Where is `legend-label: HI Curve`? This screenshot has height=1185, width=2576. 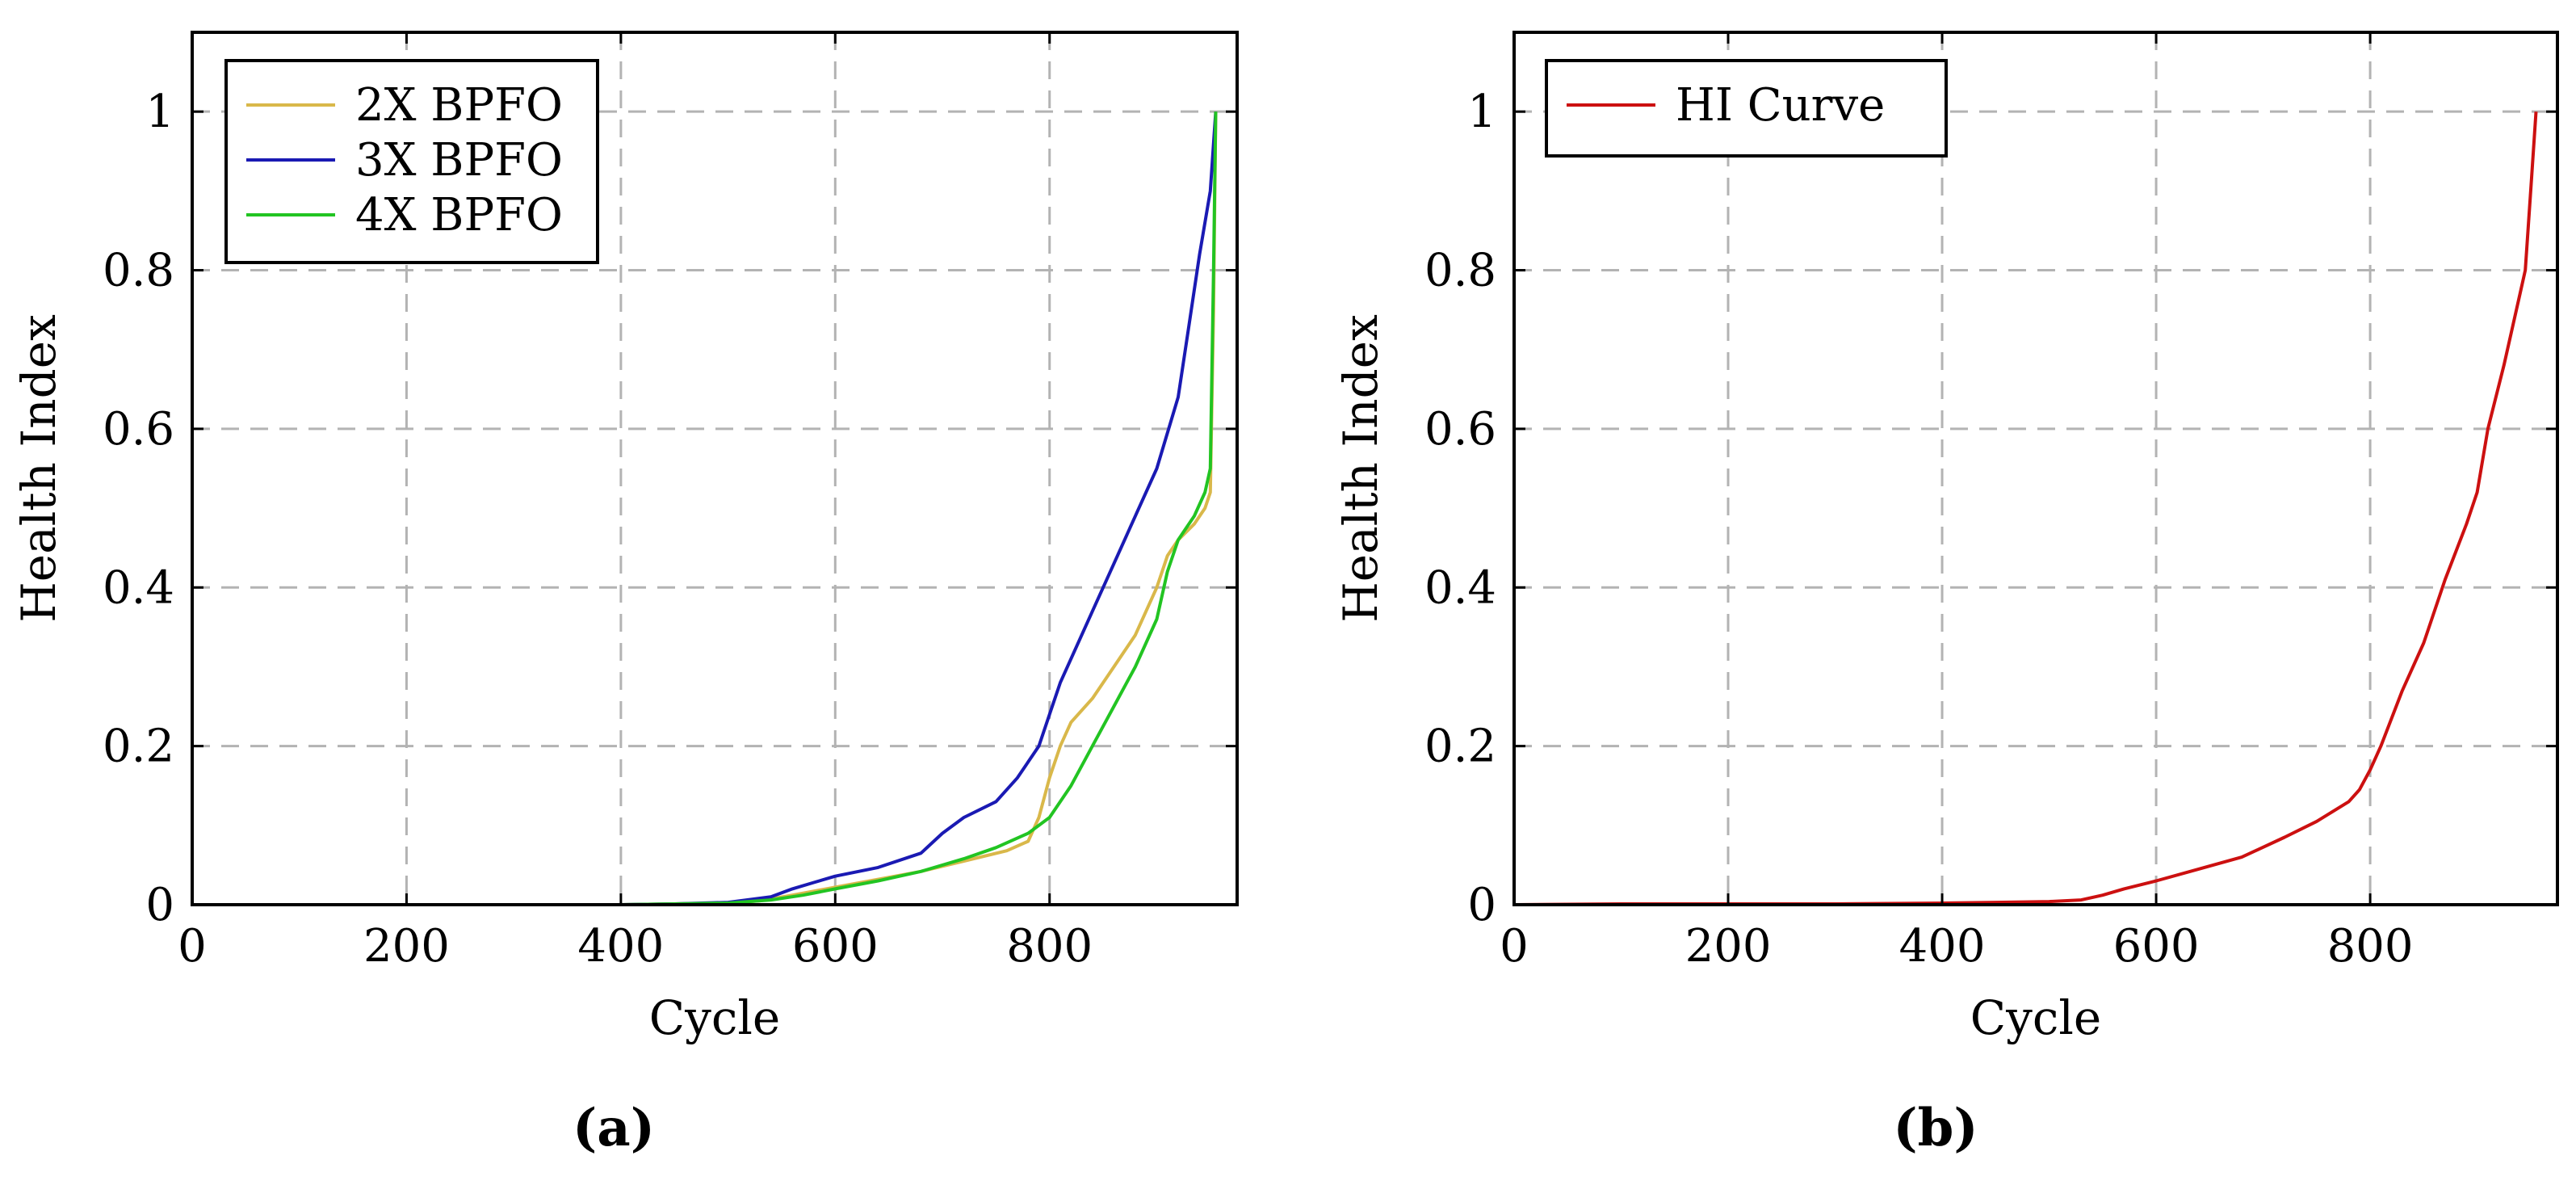 legend-label: HI Curve is located at coordinates (1781, 105).